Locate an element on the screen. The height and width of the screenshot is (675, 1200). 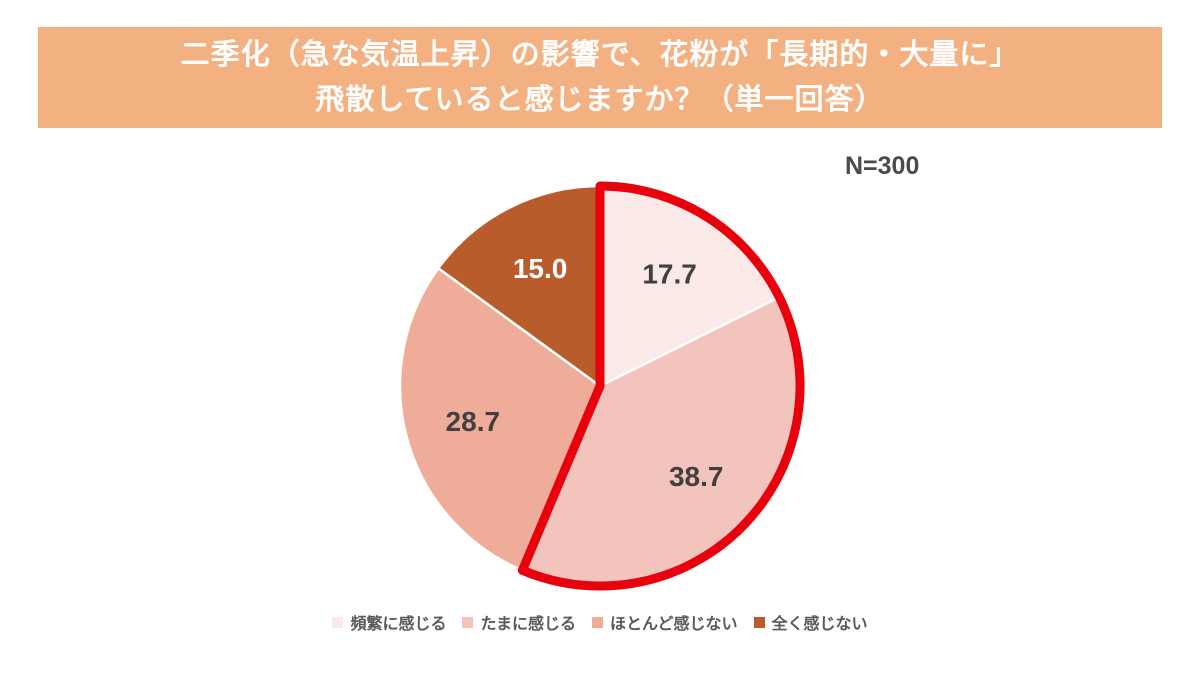
legend: 頻繁に感じる たまに感じる ほとんど感じない 全く感じない is located at coordinates (600, 622).